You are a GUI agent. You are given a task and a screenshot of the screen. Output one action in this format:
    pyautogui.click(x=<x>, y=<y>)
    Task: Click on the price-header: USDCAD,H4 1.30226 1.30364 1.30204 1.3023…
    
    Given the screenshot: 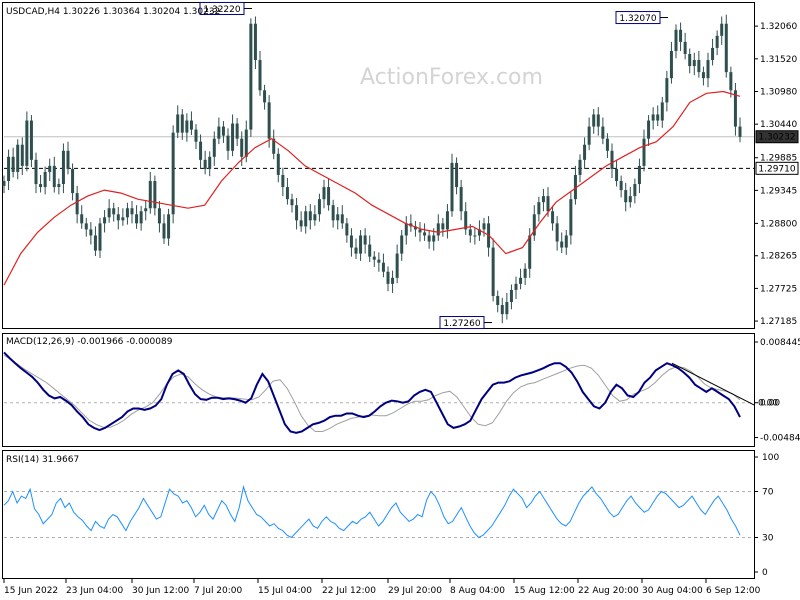 What is the action you would take?
    pyautogui.click(x=113, y=12)
    